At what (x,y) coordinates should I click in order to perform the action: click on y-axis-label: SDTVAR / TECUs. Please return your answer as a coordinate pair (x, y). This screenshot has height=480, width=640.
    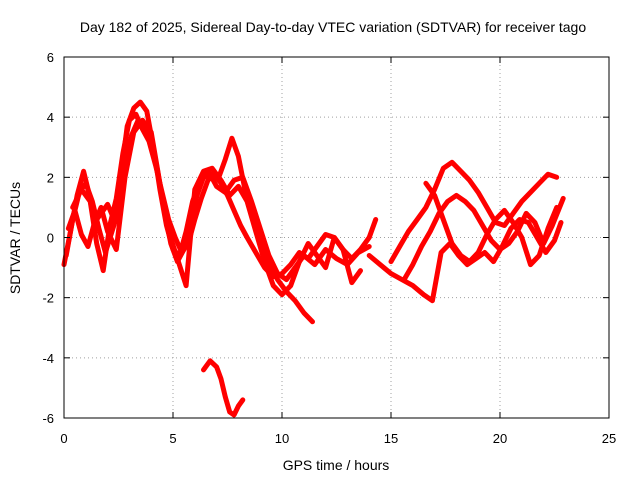
    Looking at the image, I should click on (15, 238).